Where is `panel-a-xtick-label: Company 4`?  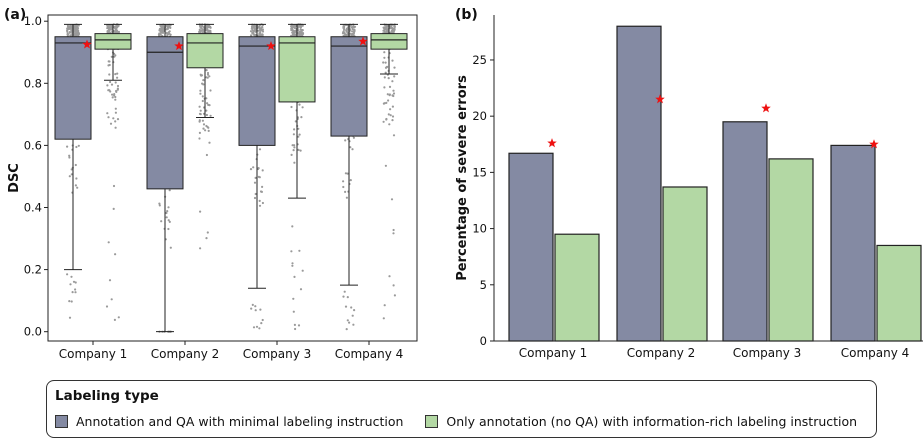
panel-a-xtick-label: Company 4 is located at coordinates (369, 354).